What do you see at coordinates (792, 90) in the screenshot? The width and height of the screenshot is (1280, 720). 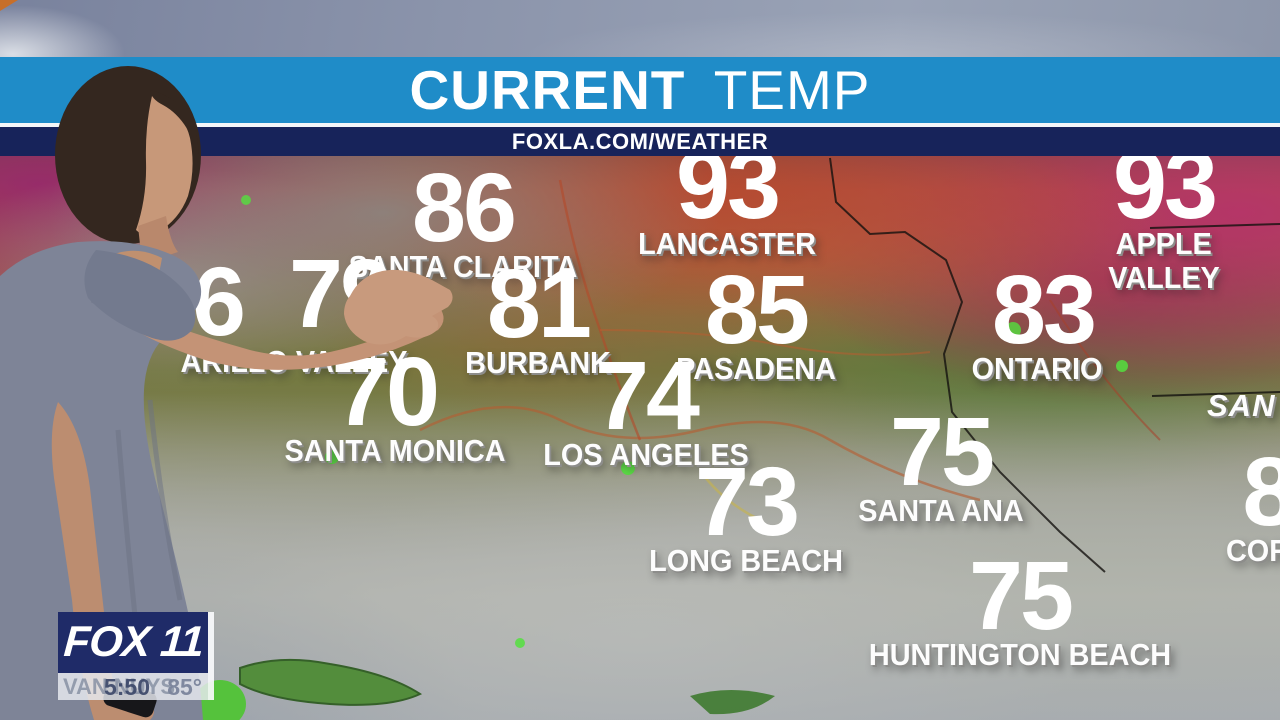 I see `title-secondary: TEMP` at bounding box center [792, 90].